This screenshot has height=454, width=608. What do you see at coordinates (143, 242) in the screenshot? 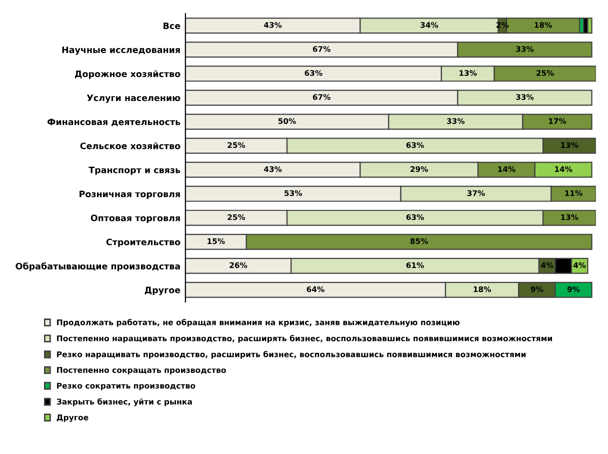
I see `y-tick-label: Строительство` at bounding box center [143, 242].